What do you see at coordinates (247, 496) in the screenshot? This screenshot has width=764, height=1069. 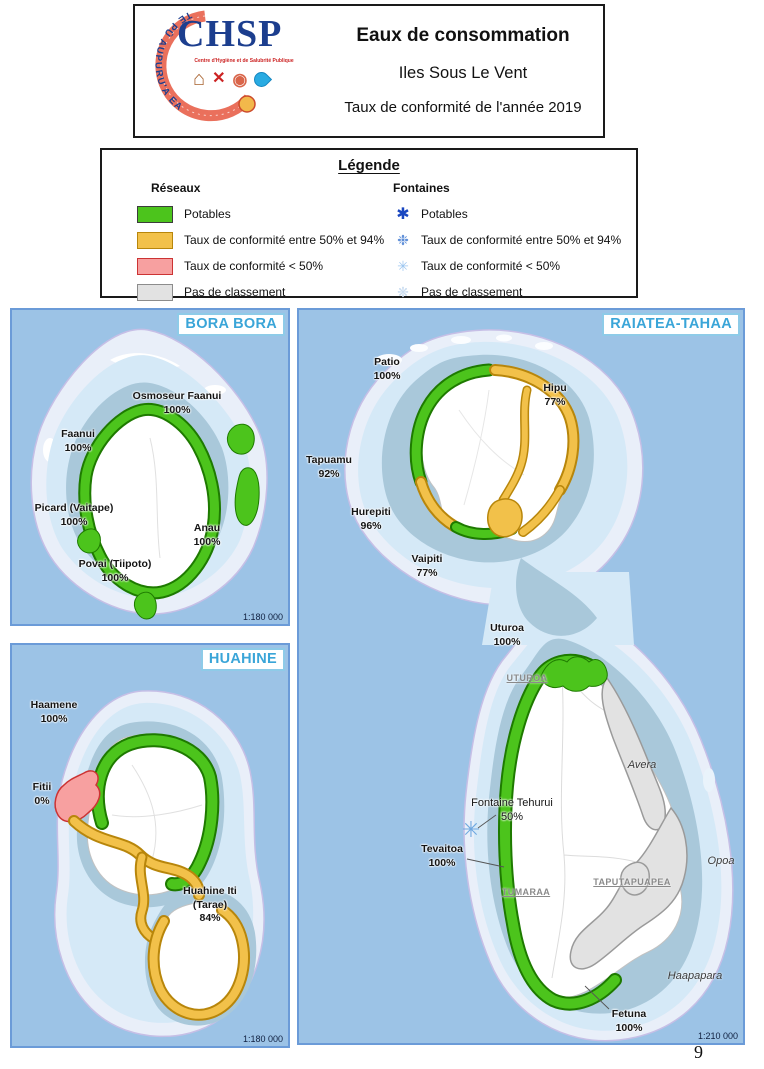 I see `network-green-anau` at bounding box center [247, 496].